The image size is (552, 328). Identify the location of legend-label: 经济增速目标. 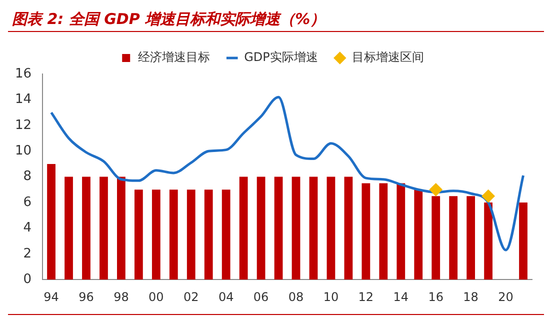
(174, 57).